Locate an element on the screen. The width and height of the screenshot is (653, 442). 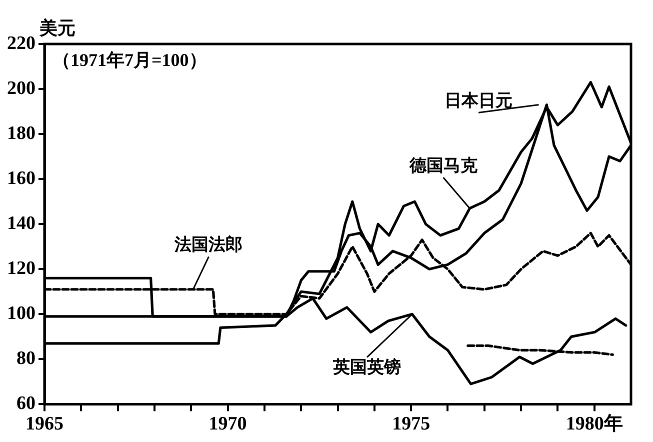
y-tick-label: 200 is located at coordinates (21, 88).